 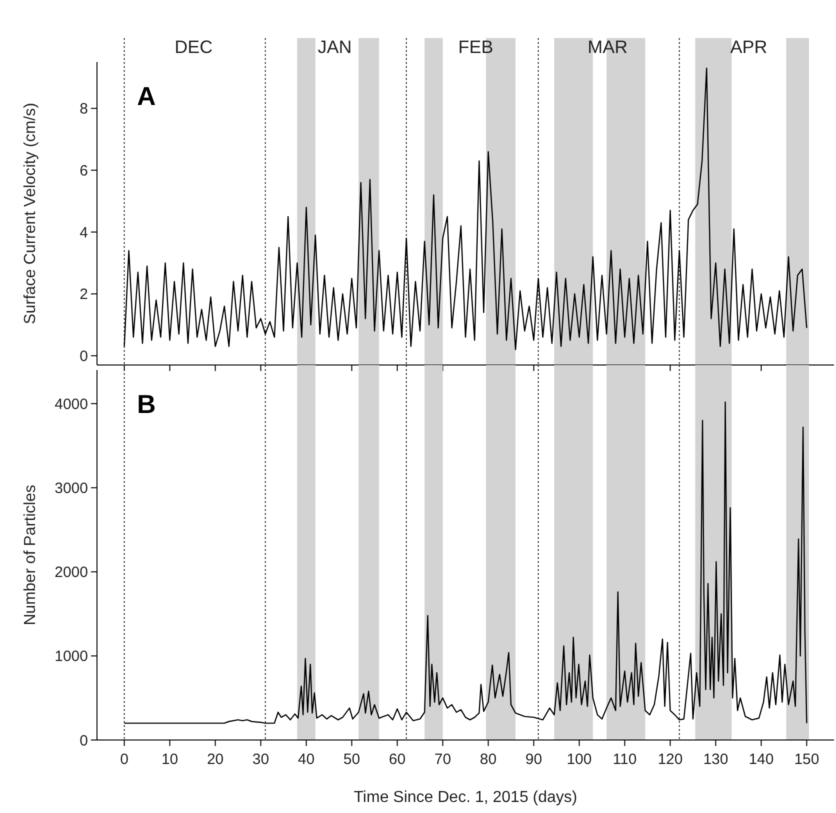 I want to click on y-axis-title: Surface Current Velocity (cm/s), so click(x=30, y=213).